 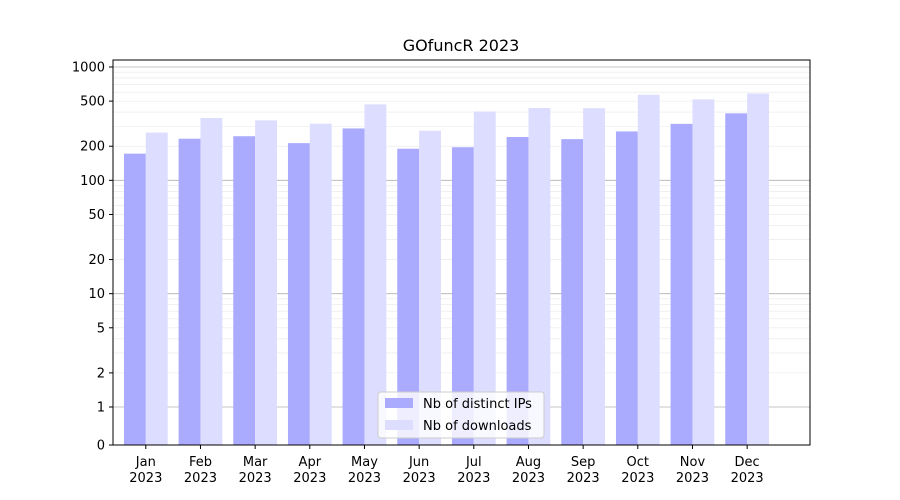 I want to click on y-tick-label: 200, so click(x=92, y=147).